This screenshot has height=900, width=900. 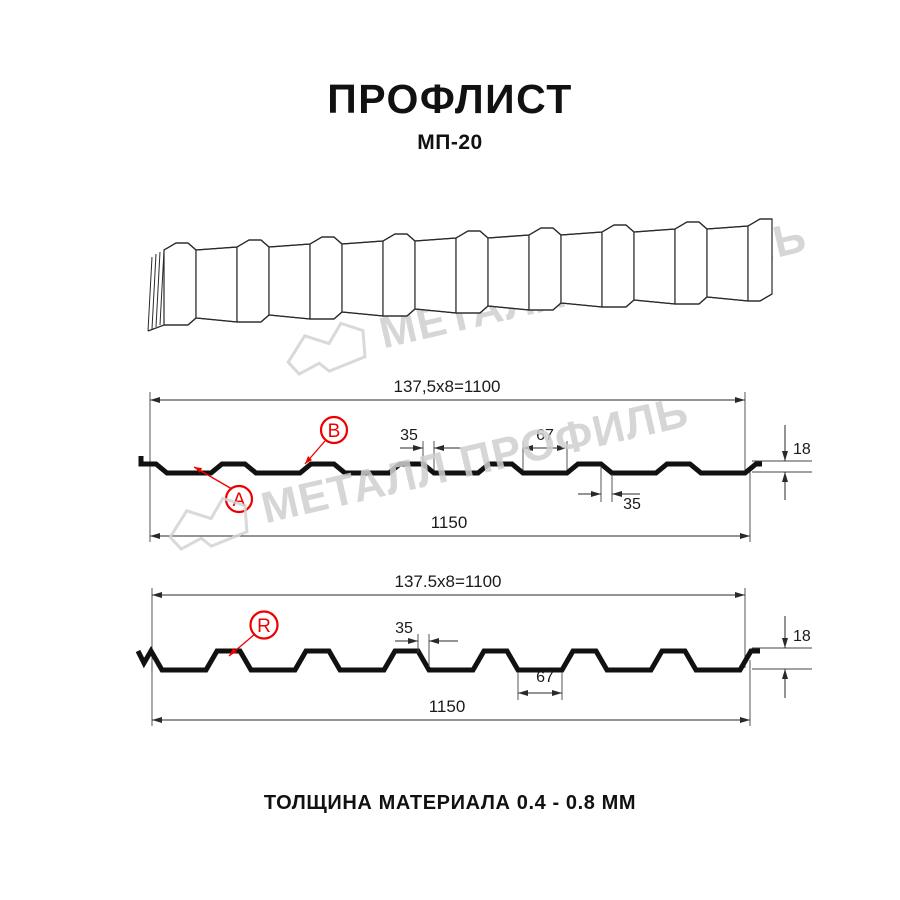 What do you see at coordinates (545, 677) in the screenshot?
I see `dim-label-valley-67-bottom: 67` at bounding box center [545, 677].